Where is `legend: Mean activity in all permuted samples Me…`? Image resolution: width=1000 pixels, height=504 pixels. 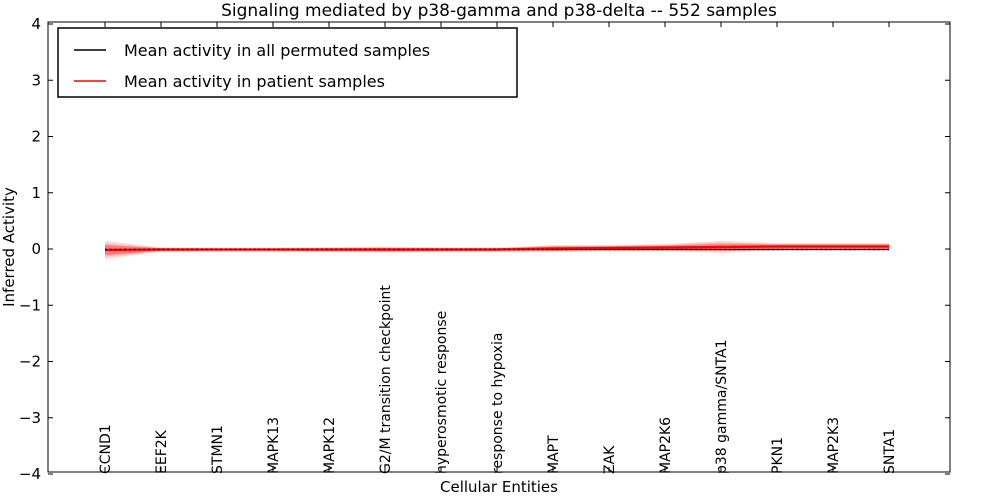 legend: Mean activity in all permuted samples Me… is located at coordinates (287, 62).